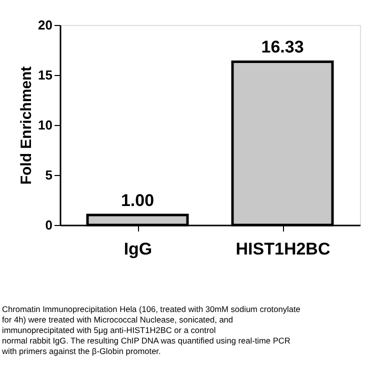  What do you see at coordinates (48, 175) in the screenshot?
I see `y-tick-label: 5` at bounding box center [48, 175].